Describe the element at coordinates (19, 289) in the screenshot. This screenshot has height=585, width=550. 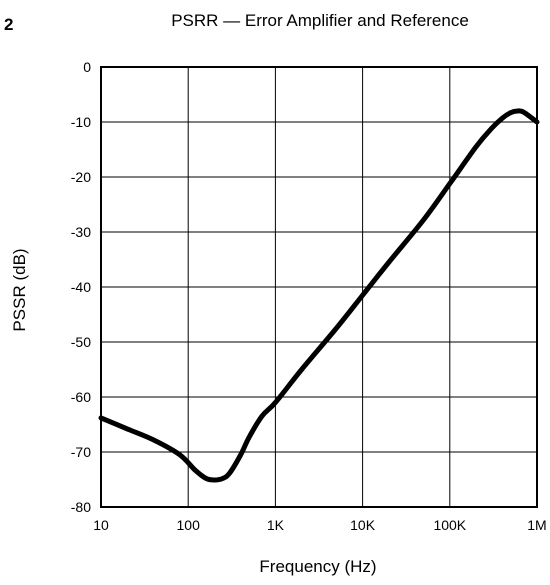
I see `y-axis-title: PSSR (dB)` at that location.